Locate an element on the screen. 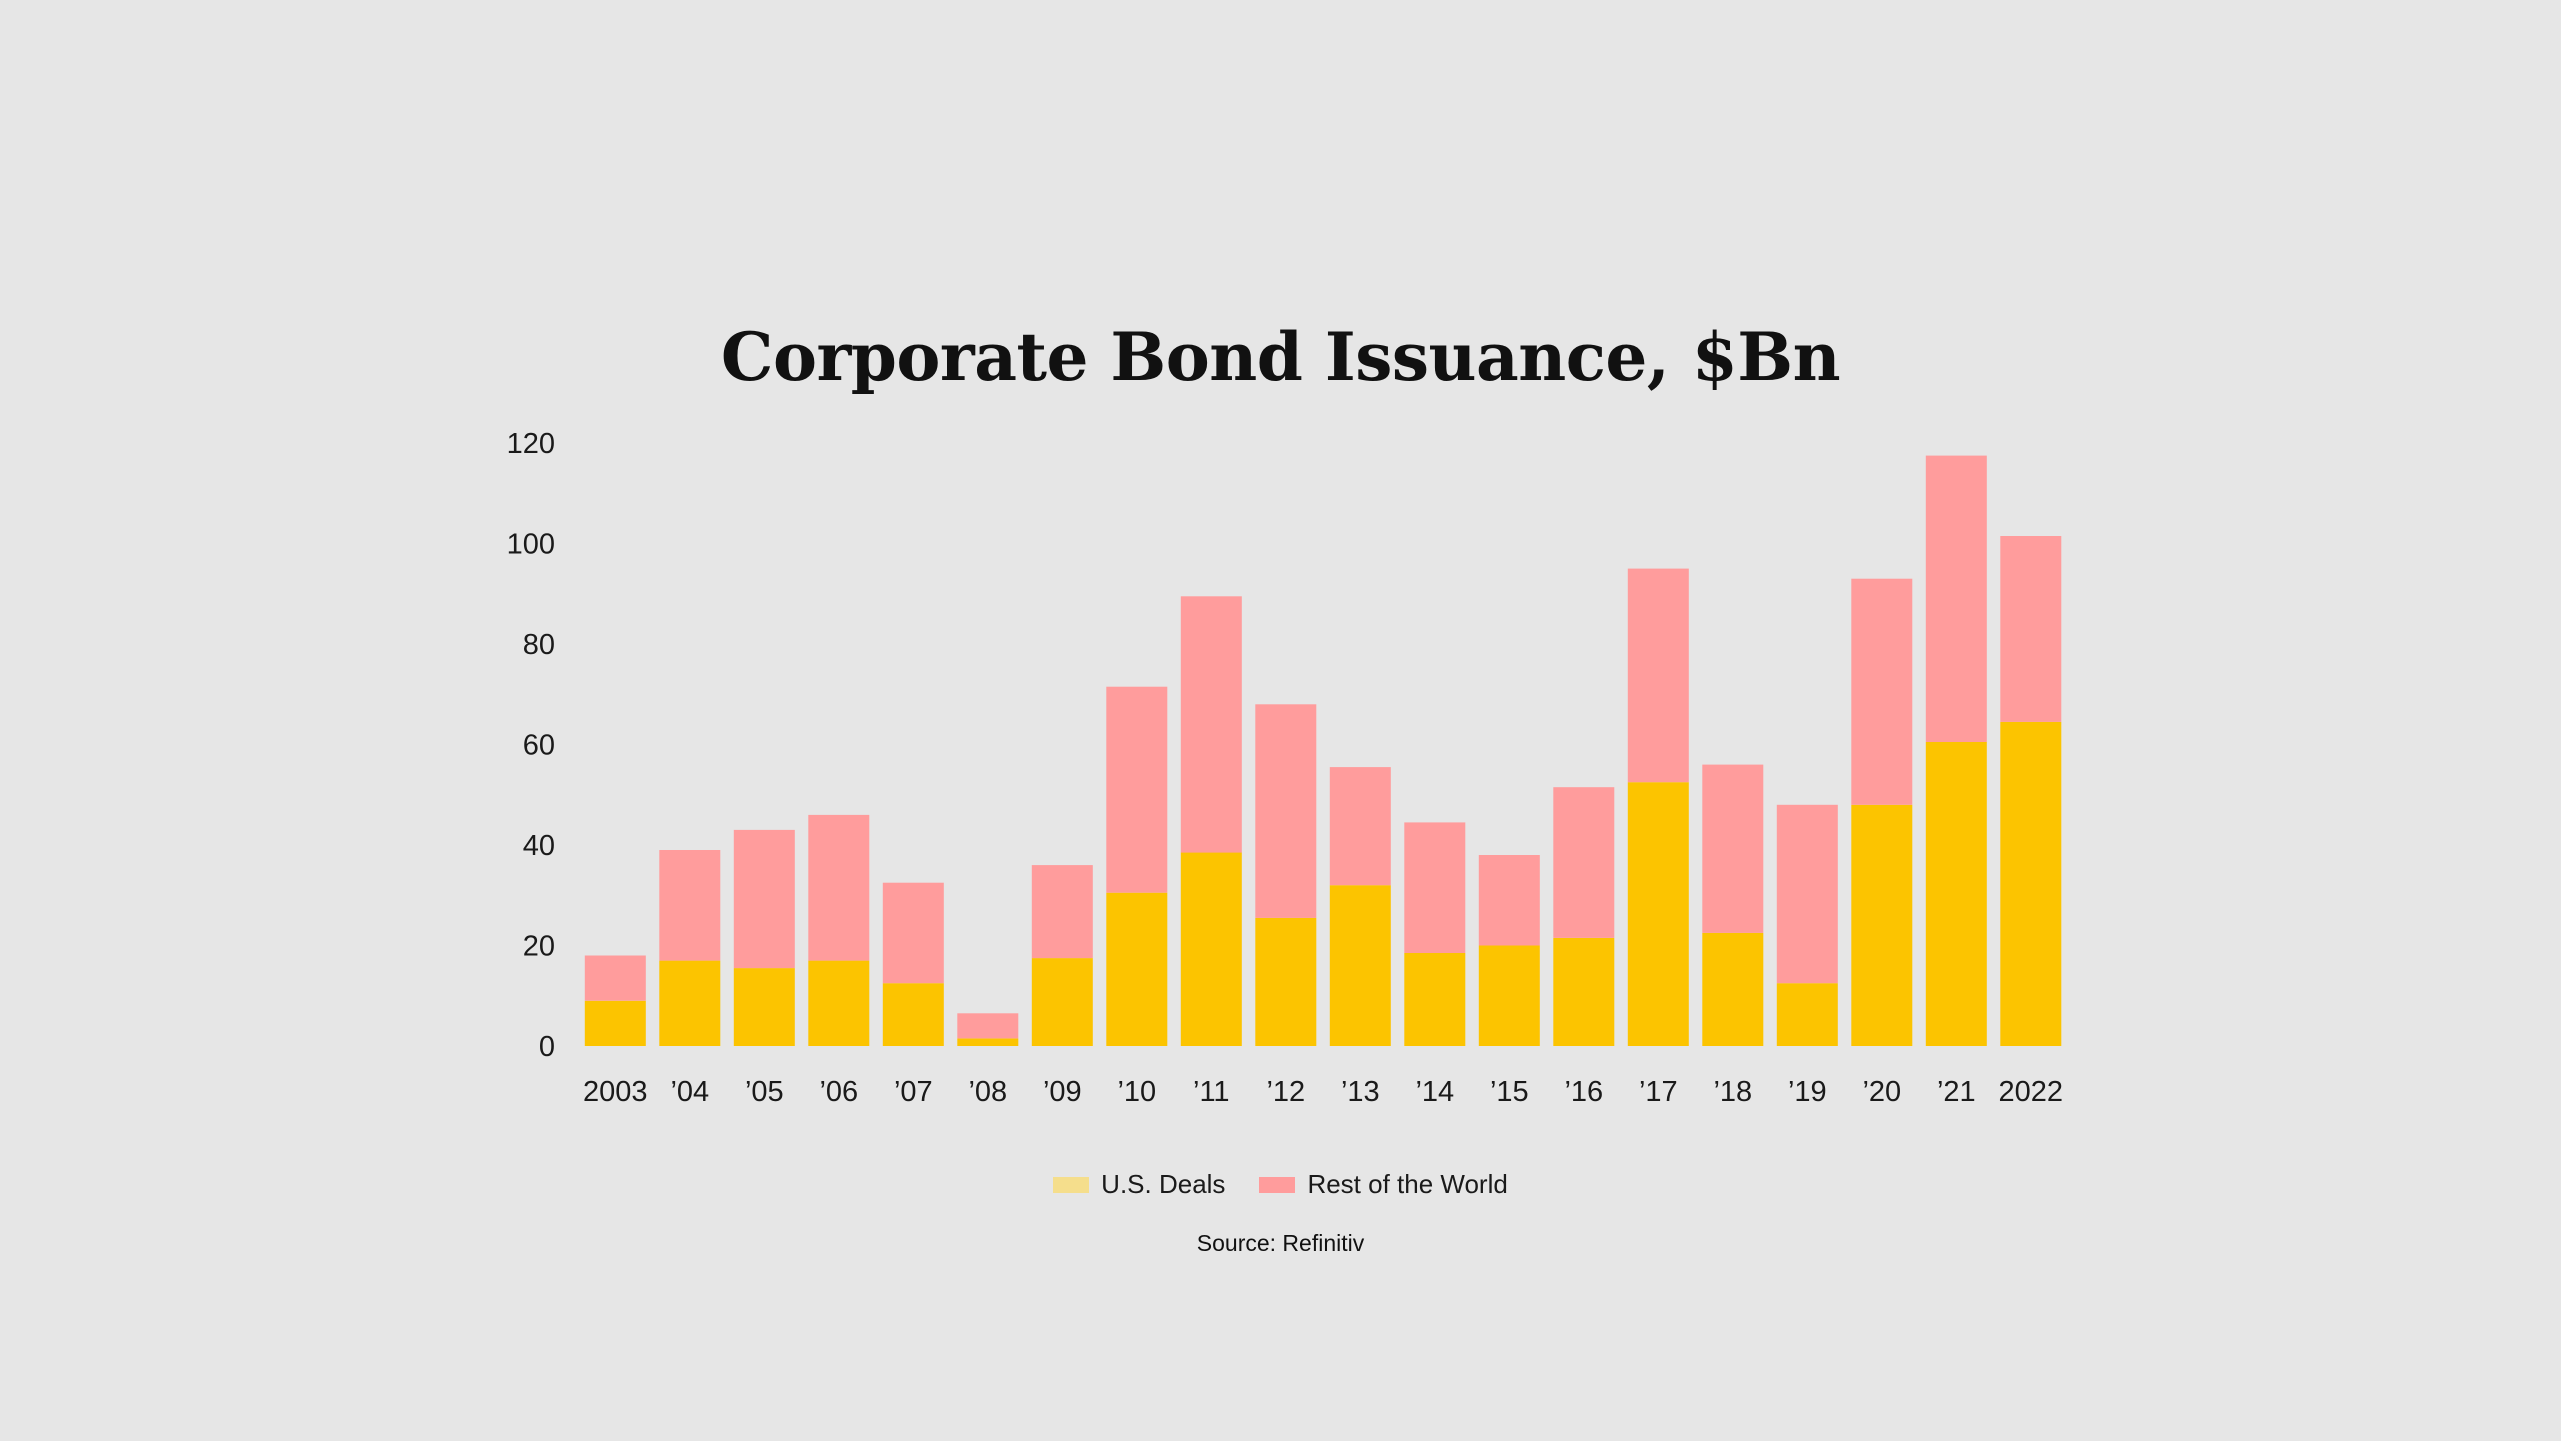 The width and height of the screenshot is (2561, 1441). x-tick-label: ’20 is located at coordinates (1881, 1092).